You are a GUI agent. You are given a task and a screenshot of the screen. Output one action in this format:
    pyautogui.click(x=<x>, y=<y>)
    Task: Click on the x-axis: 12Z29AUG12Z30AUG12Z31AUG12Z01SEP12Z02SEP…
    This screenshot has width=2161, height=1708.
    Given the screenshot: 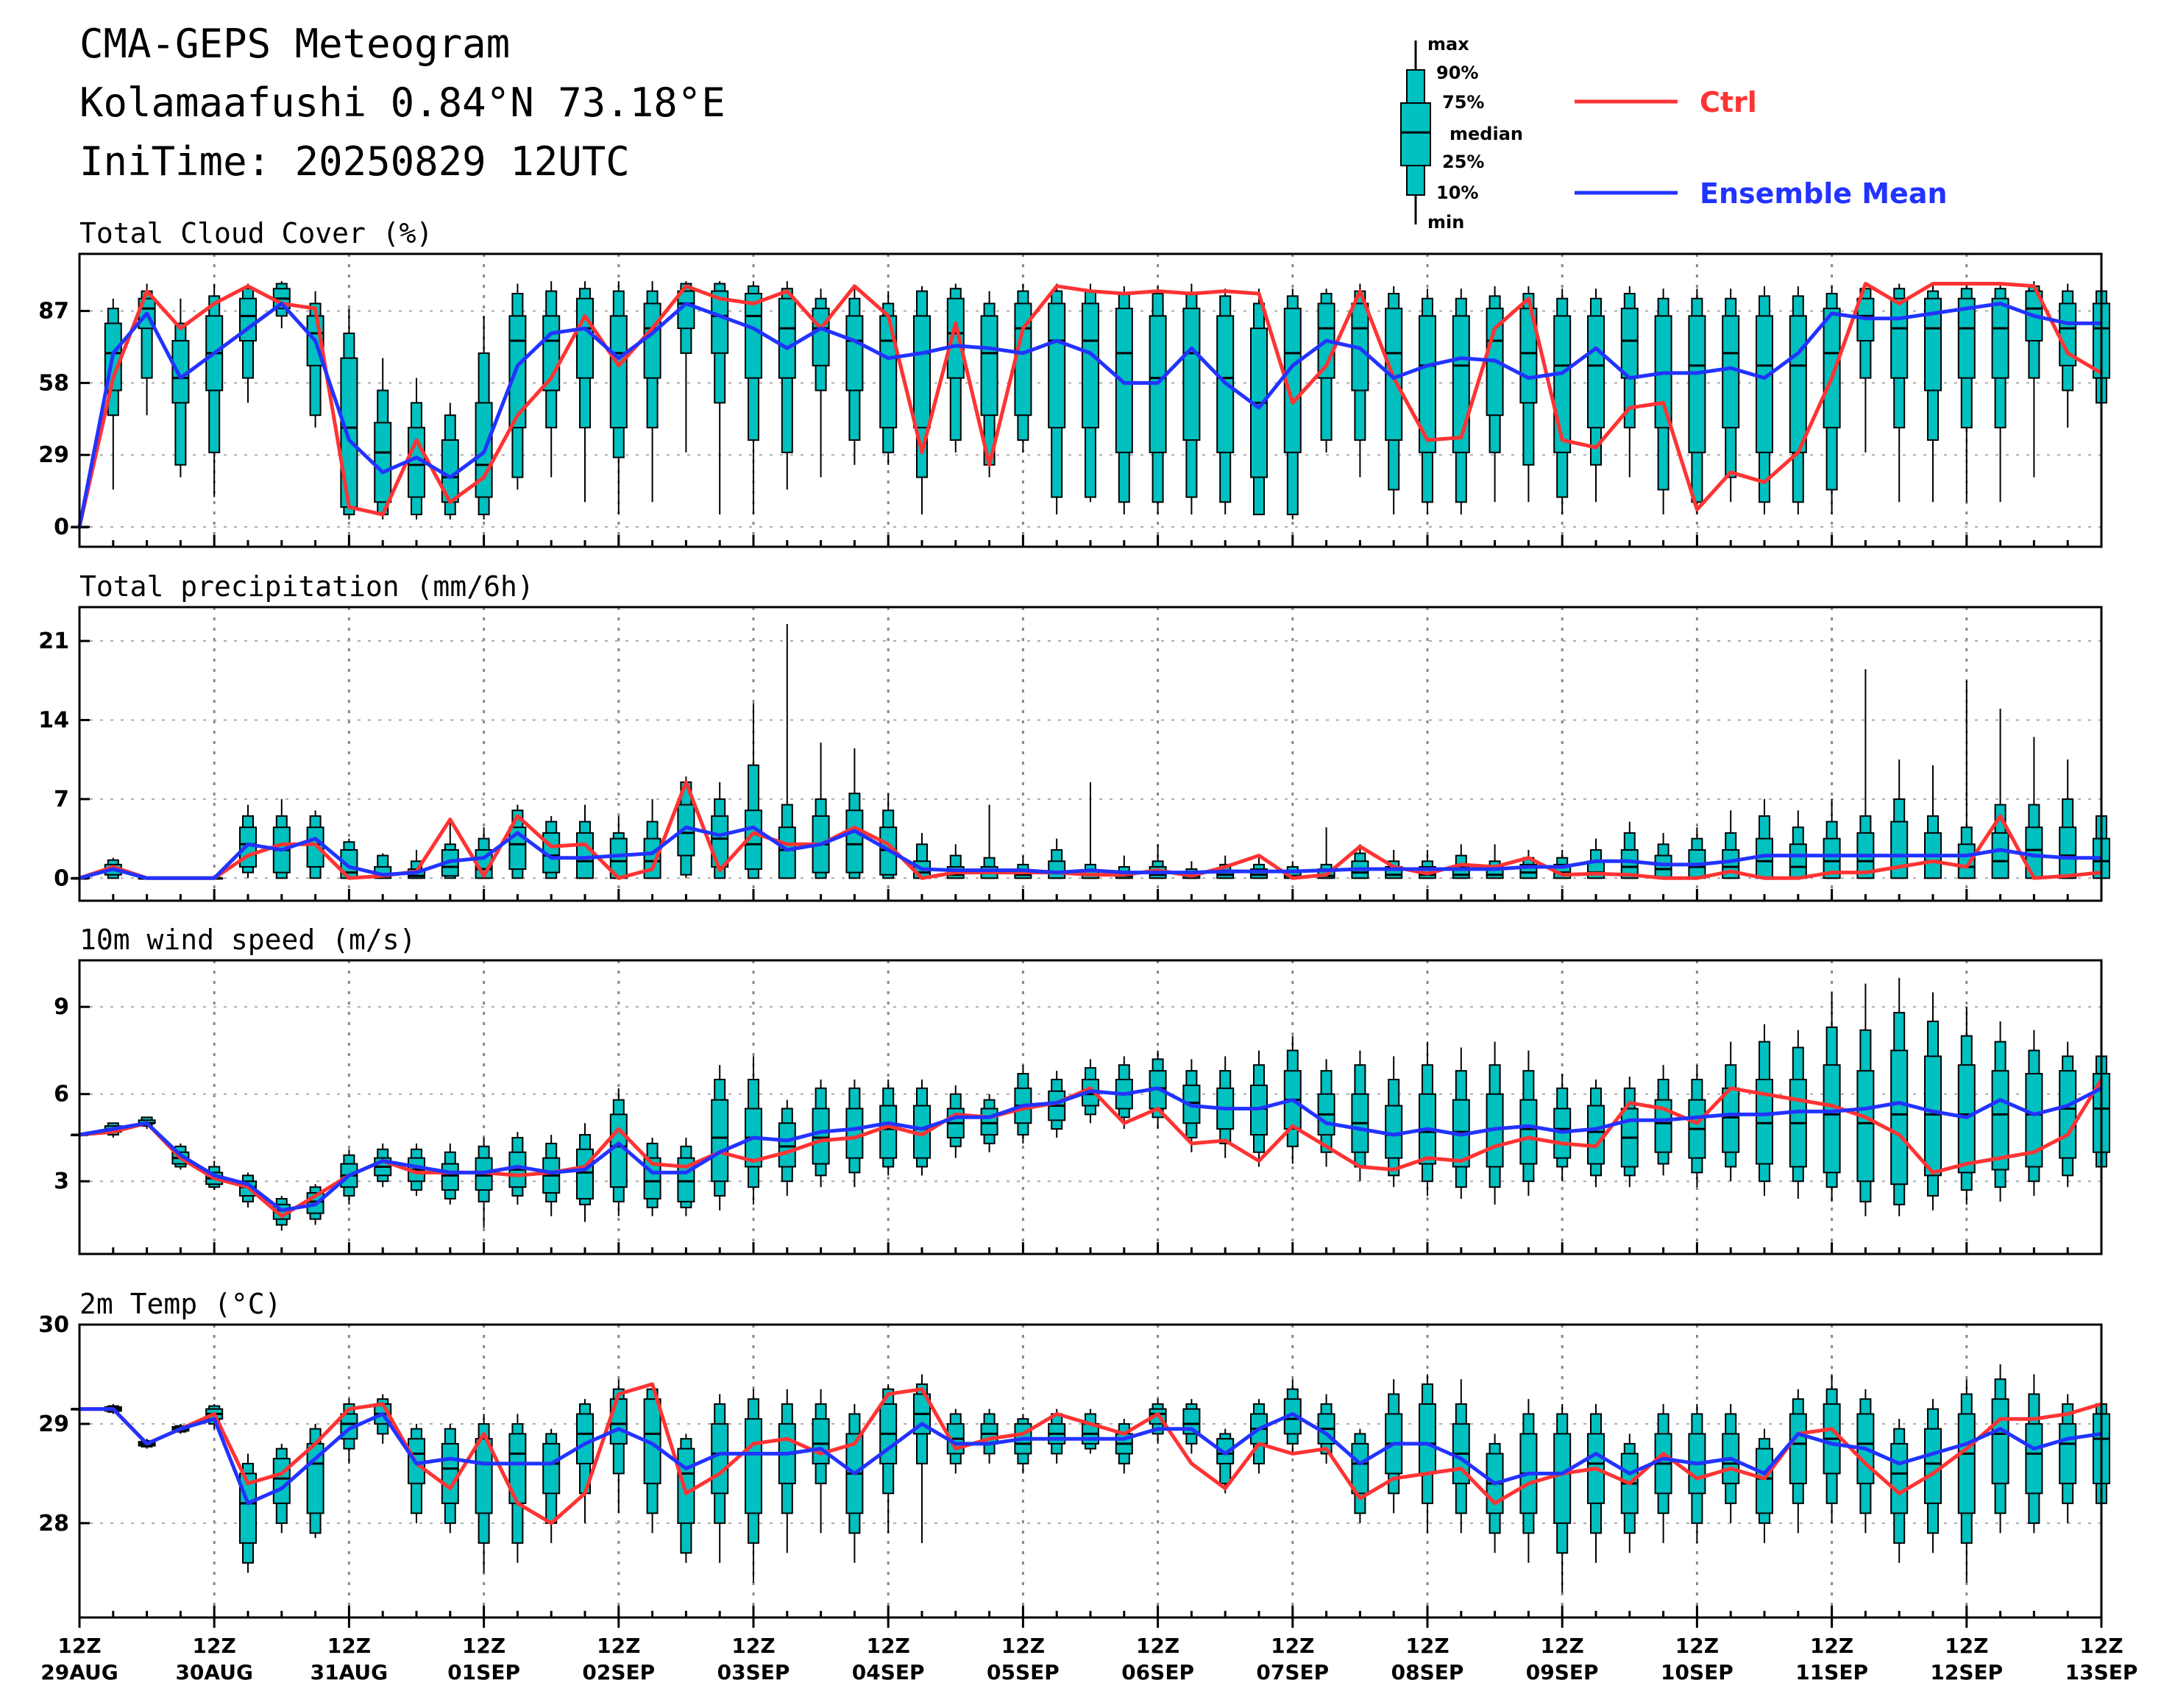 What is the action you would take?
    pyautogui.click(x=1088, y=1650)
    